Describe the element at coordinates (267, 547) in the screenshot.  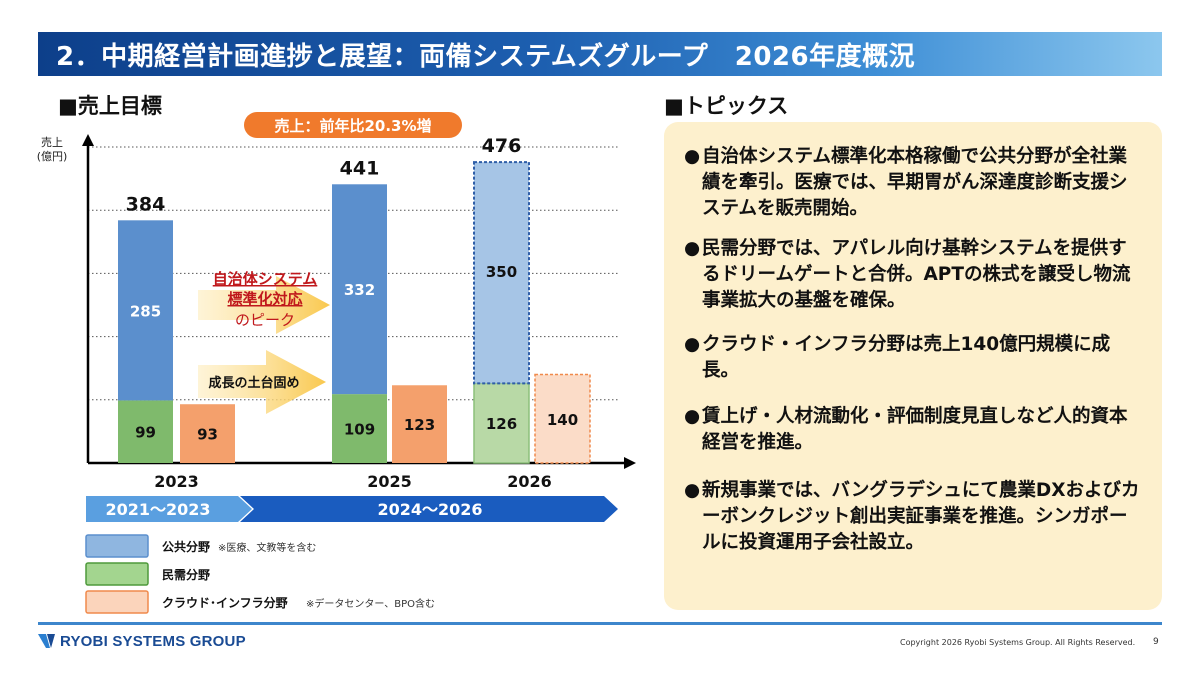
I see `legend-note: ※医療、文教等を含む` at that location.